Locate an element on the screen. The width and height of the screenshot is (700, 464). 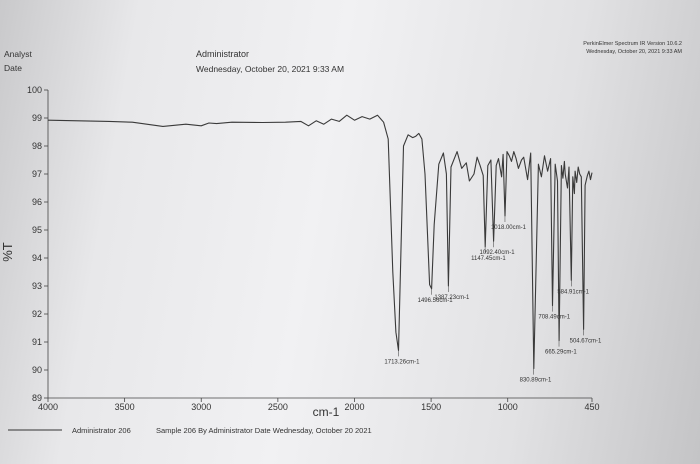
legend-name: Administrator 206 is located at coordinates (101, 430).